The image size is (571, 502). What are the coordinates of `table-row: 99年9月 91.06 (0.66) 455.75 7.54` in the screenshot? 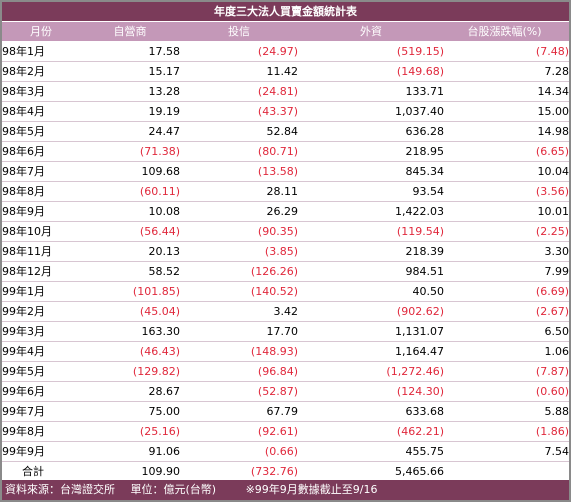 It's located at (285, 451).